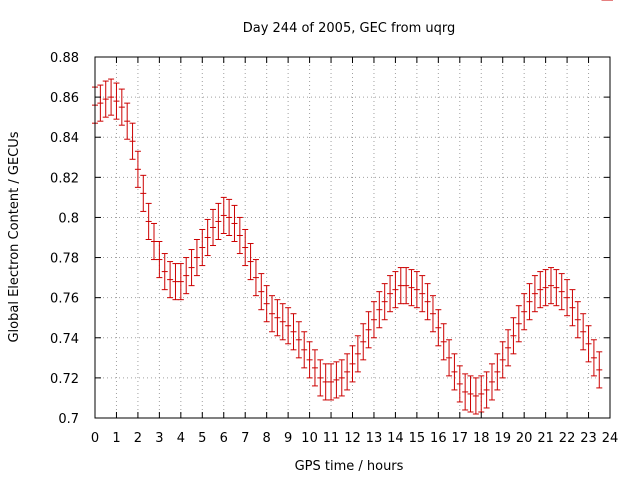 Image resolution: width=640 pixels, height=480 pixels. I want to click on x-tick-label: 2, so click(138, 438).